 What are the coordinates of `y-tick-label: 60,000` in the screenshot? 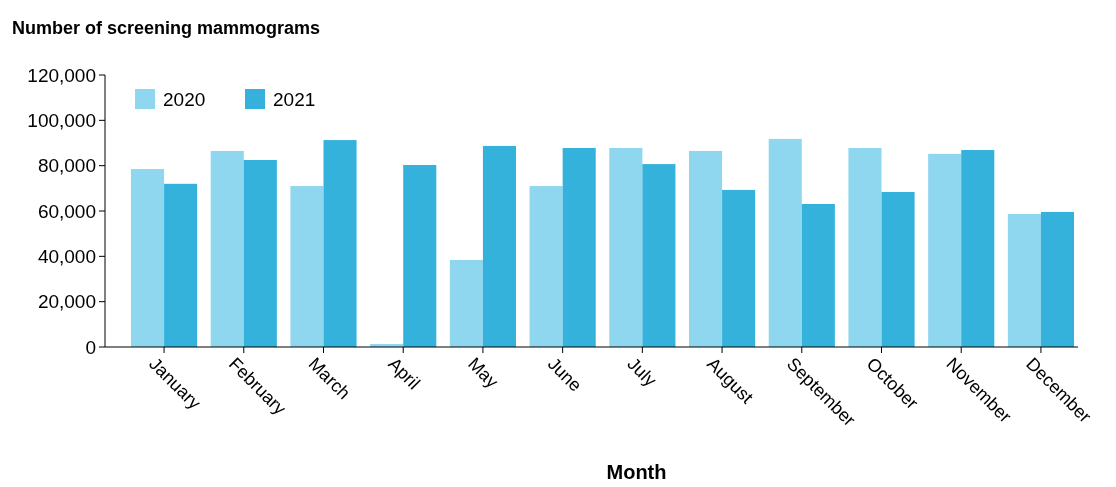 It's located at (66, 211).